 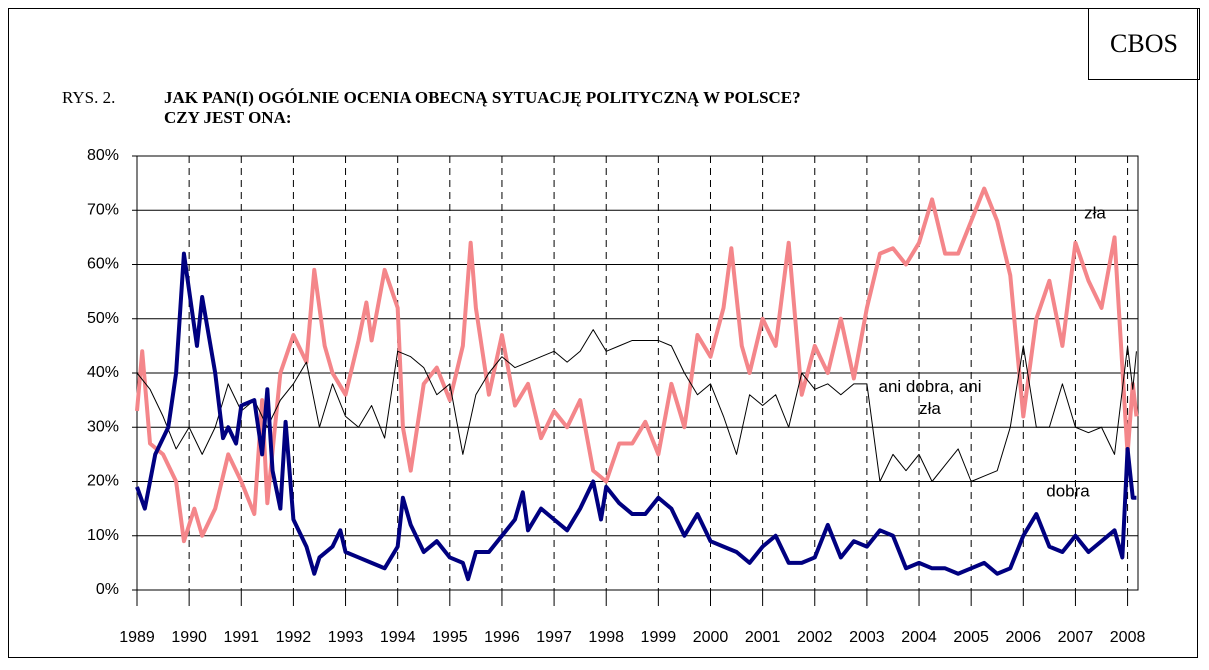 I want to click on y-tick-label: 50%, so click(x=103, y=318).